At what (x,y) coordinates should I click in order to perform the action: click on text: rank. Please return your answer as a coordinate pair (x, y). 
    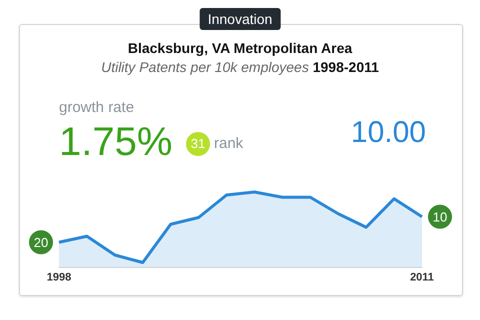
    Looking at the image, I should click on (229, 143).